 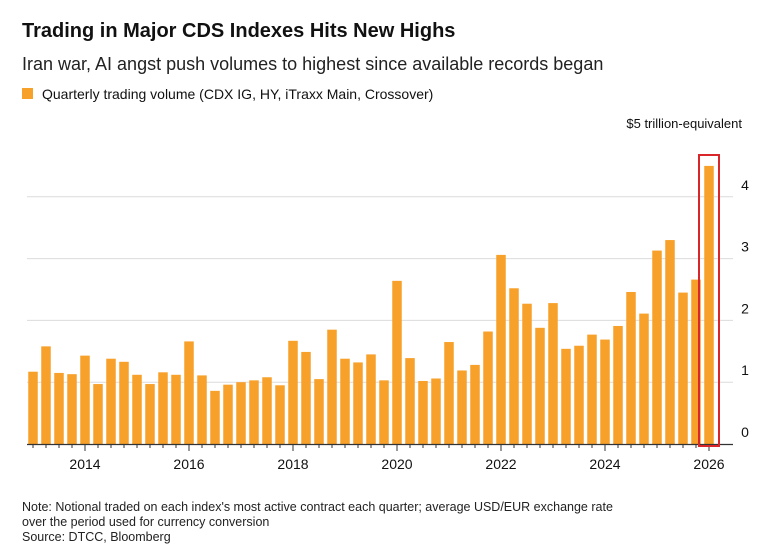 I want to click on y-tick-label: 3, so click(x=745, y=247).